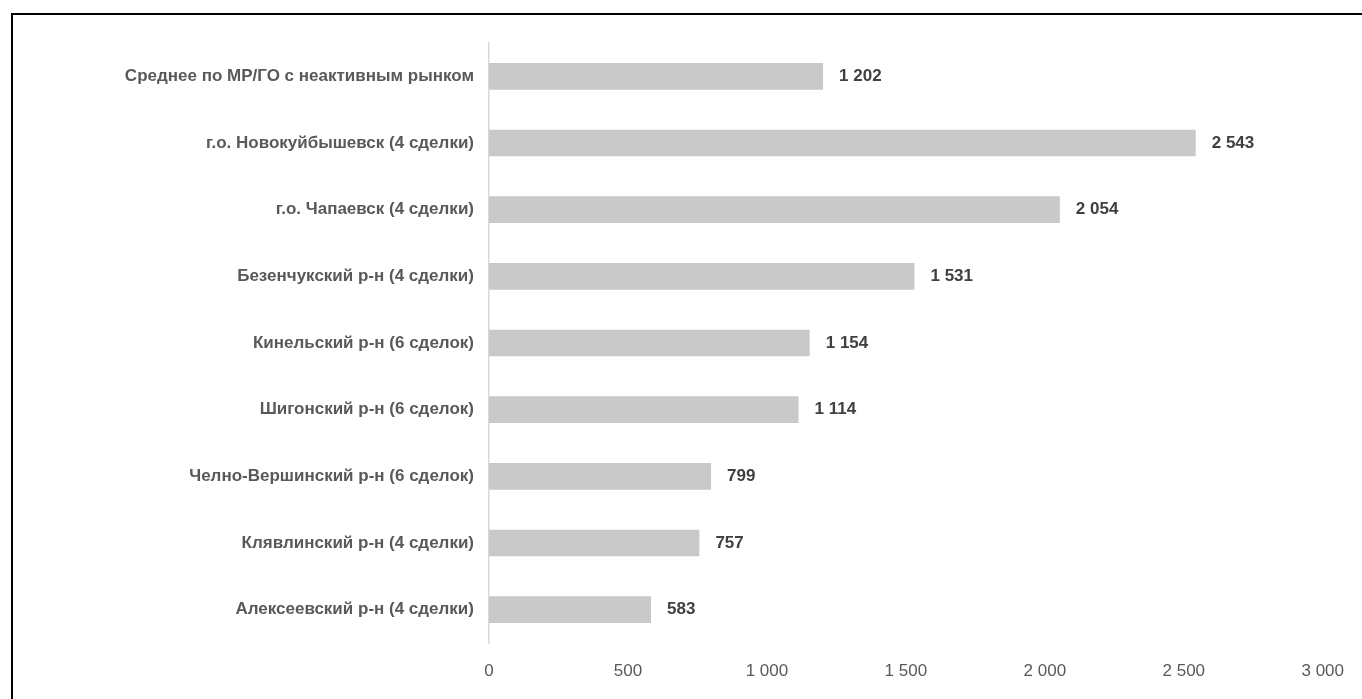 Image resolution: width=1362 pixels, height=699 pixels. I want to click on x-tick-label: 1 000, so click(767, 670).